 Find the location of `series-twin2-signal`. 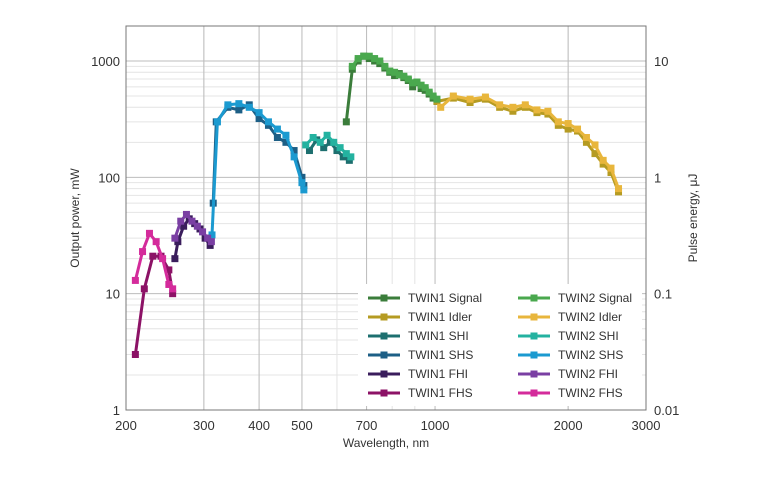

series-twin2-signal is located at coordinates (394, 77).